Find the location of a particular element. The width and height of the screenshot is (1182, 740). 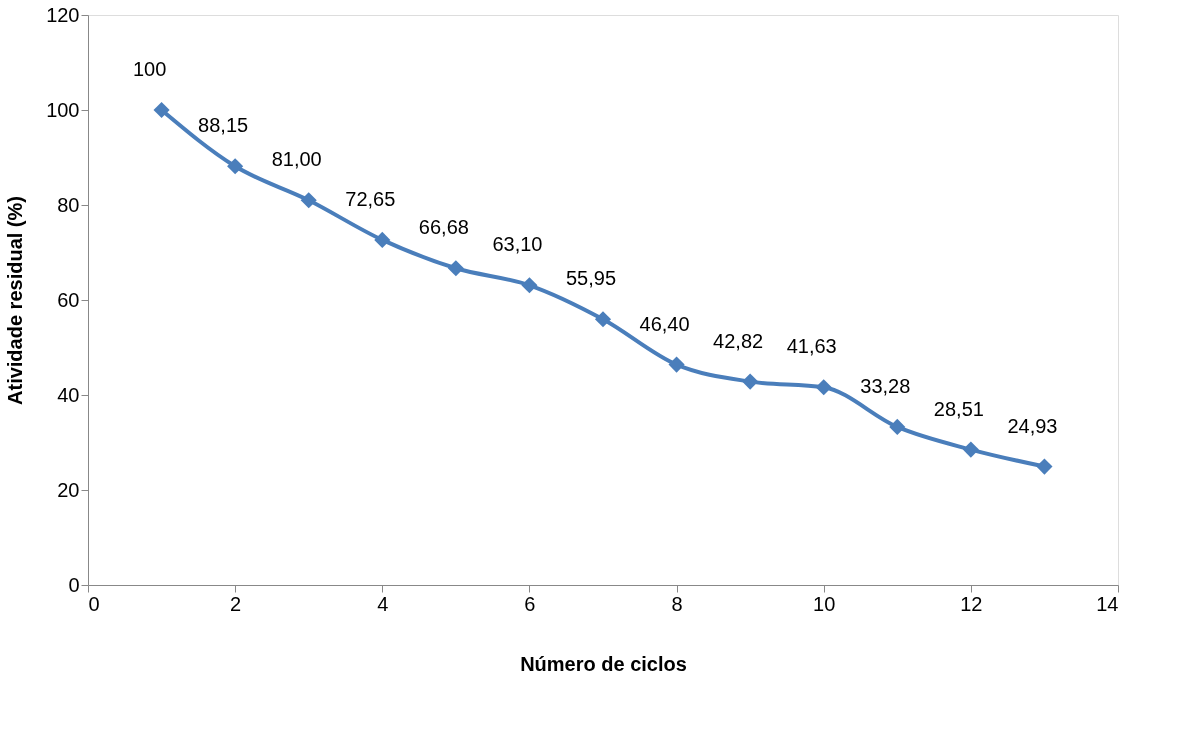

y-tick-label: 120 is located at coordinates (63, 14).